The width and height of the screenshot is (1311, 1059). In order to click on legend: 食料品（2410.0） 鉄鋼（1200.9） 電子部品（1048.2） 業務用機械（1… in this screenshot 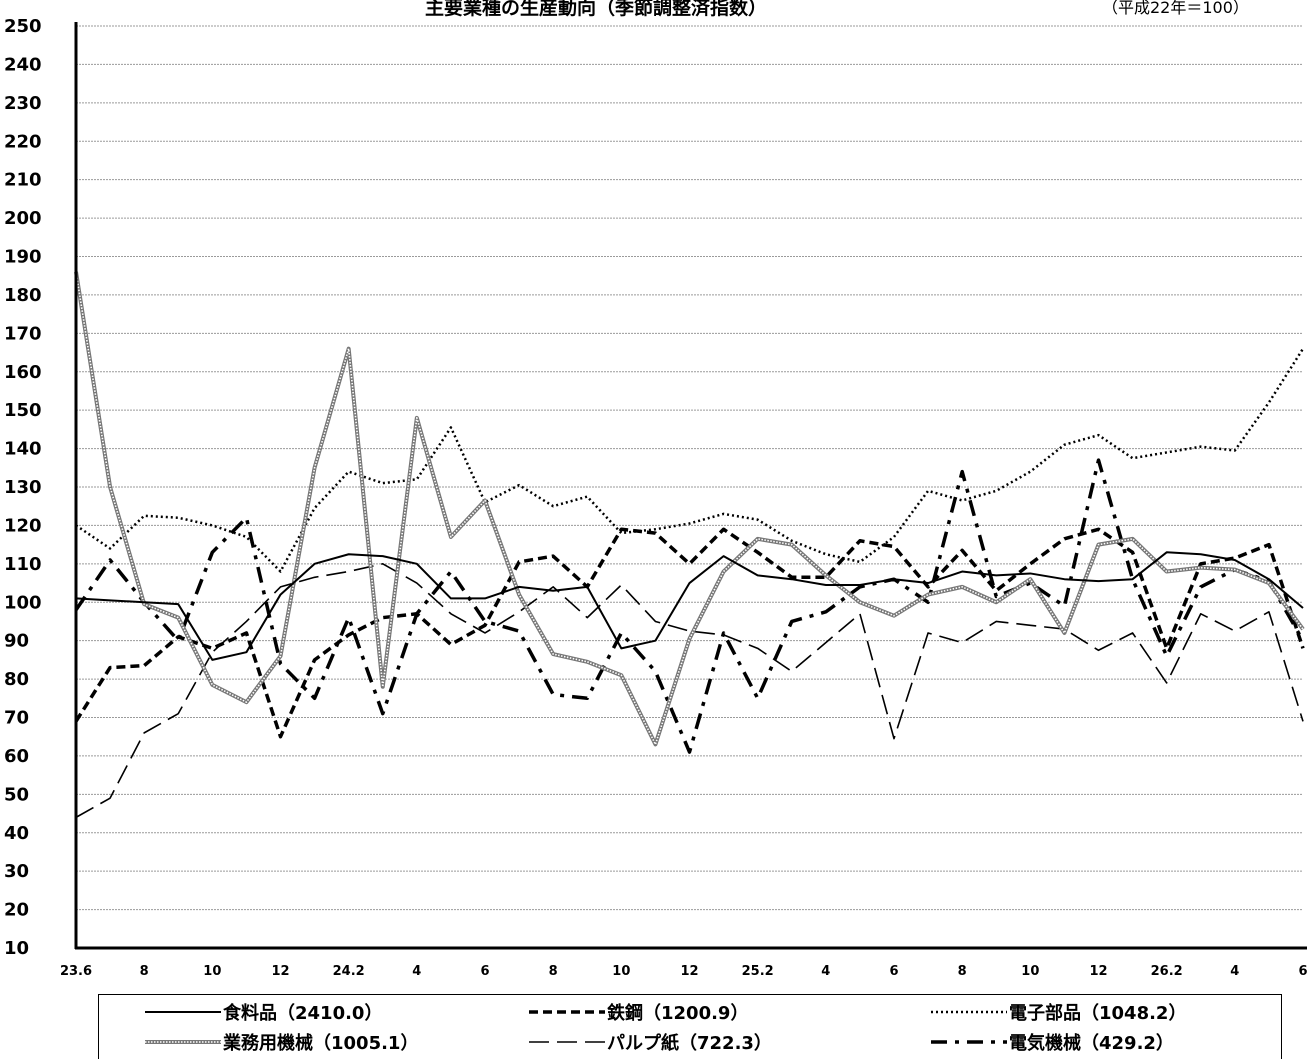, I will do `click(690, 1026)`.